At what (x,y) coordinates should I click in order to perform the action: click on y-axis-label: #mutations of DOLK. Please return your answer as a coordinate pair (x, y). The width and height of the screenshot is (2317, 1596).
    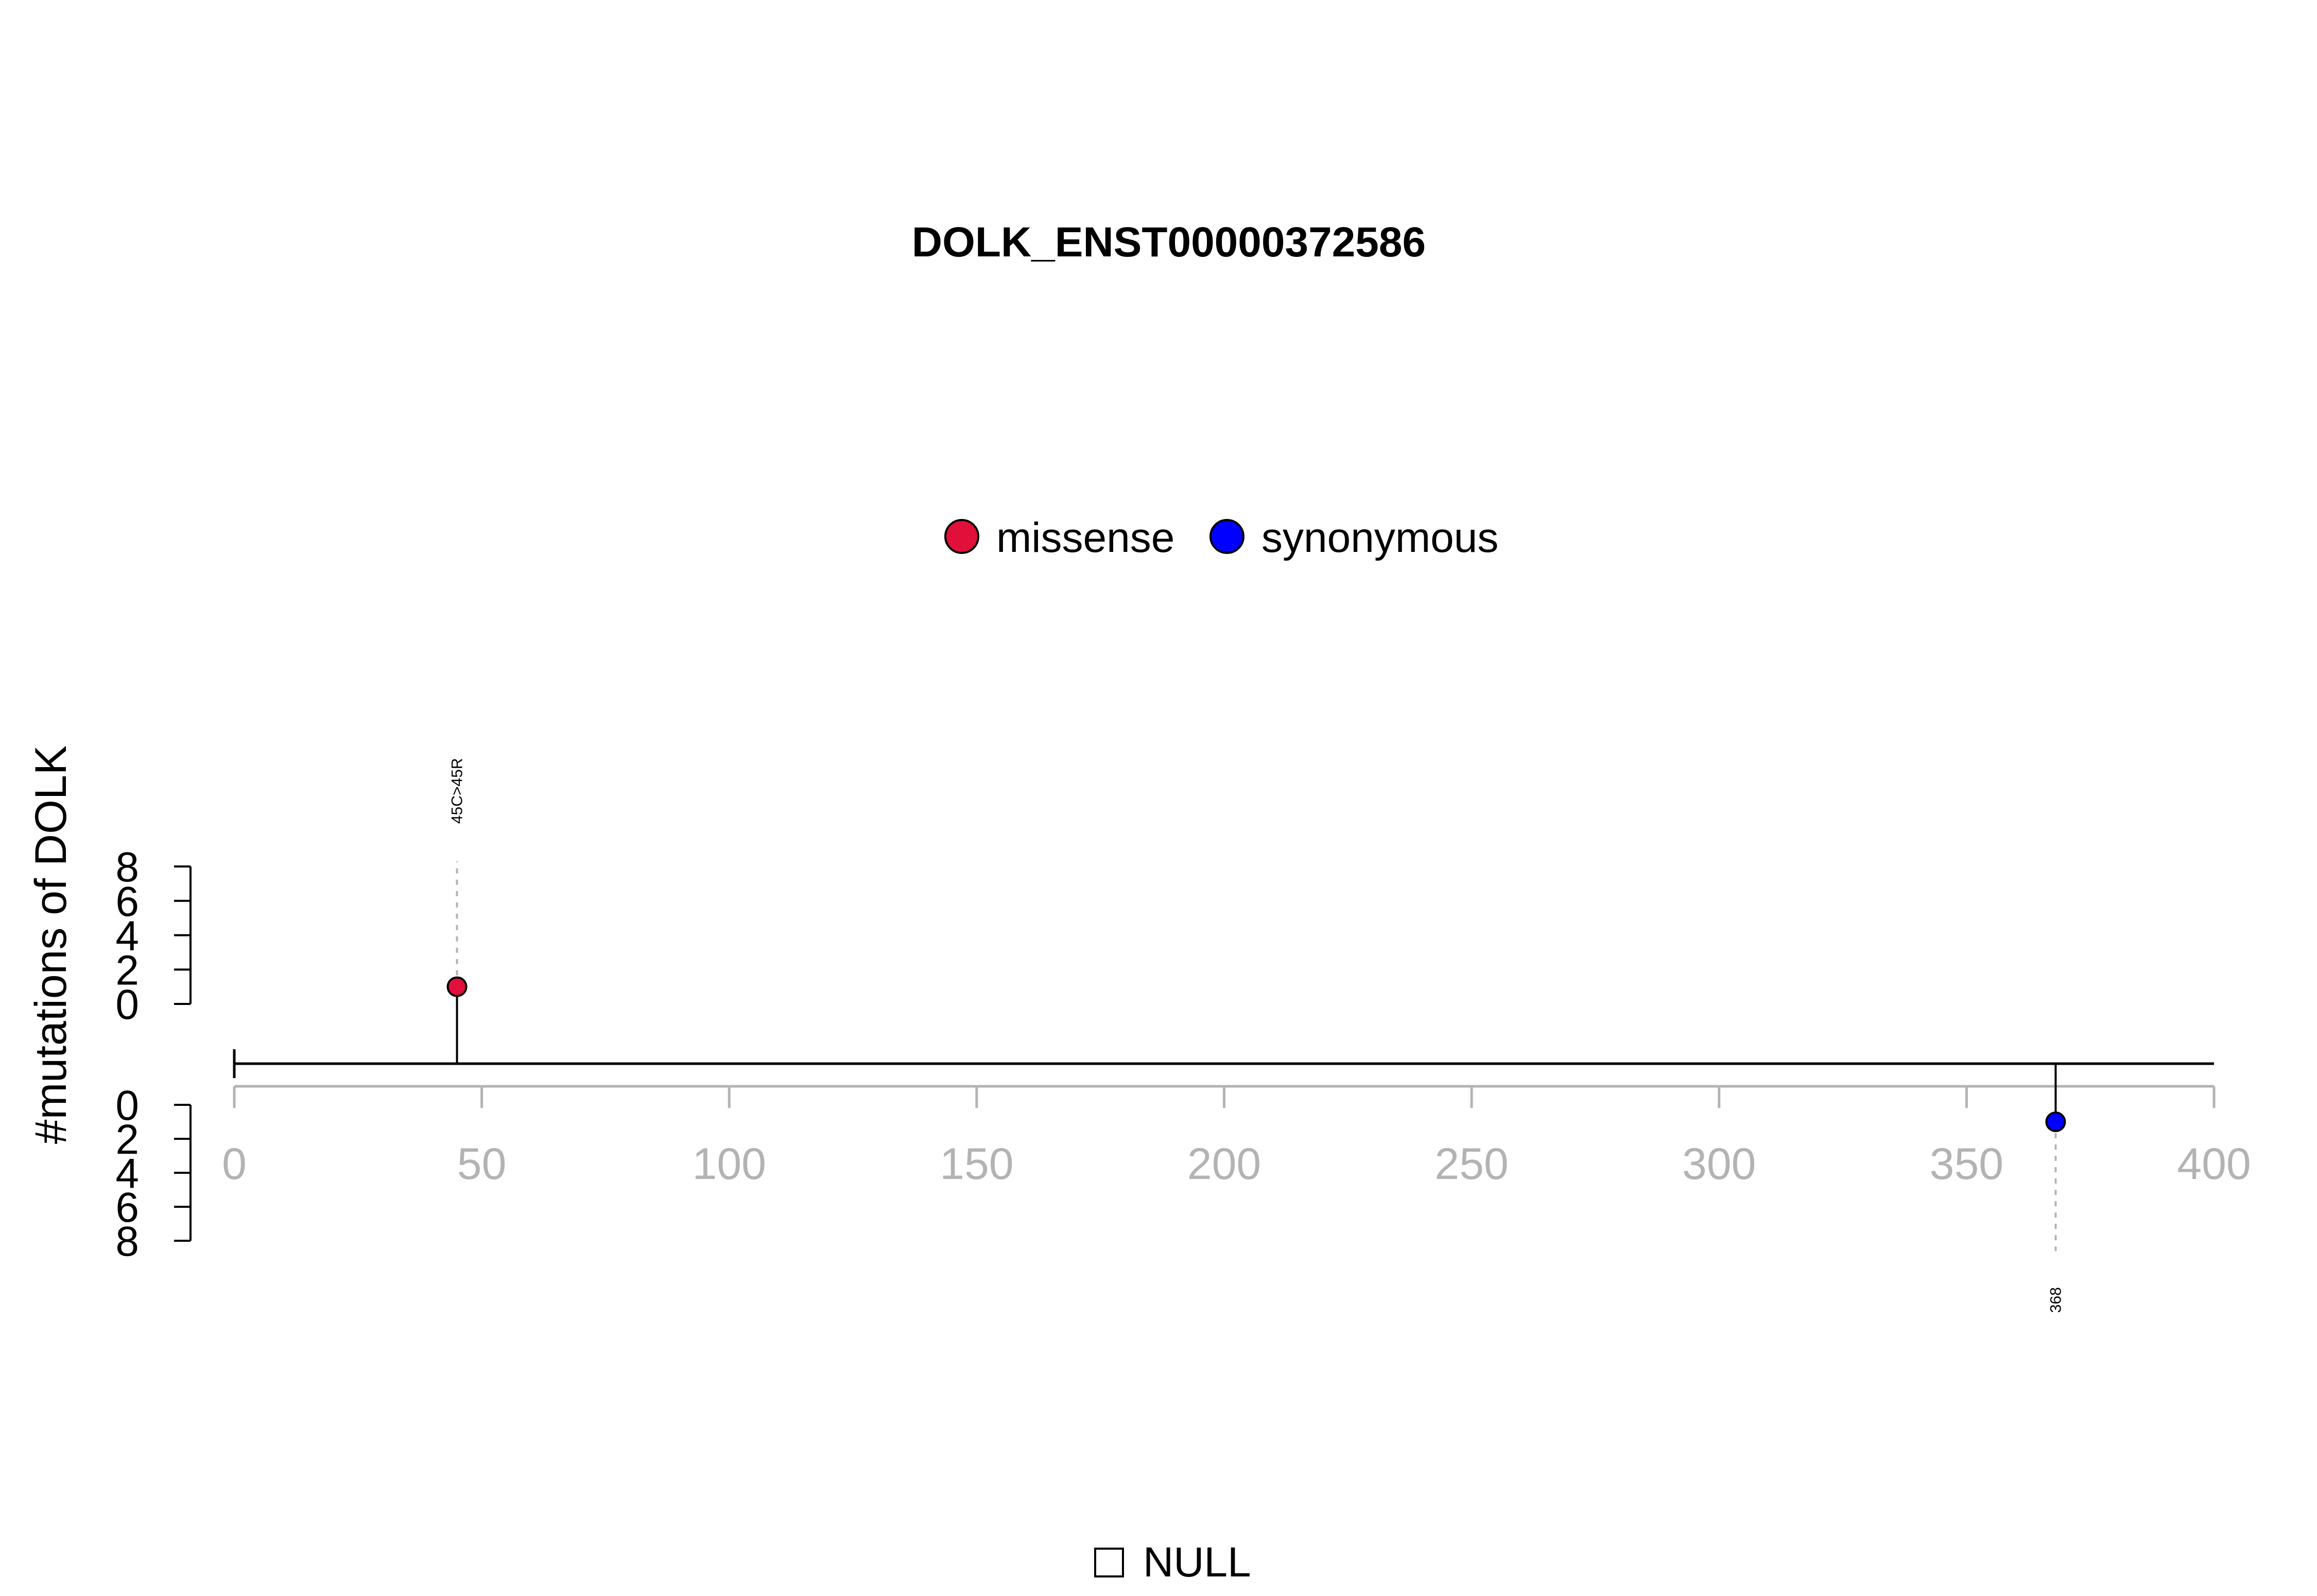
    Looking at the image, I should click on (51, 944).